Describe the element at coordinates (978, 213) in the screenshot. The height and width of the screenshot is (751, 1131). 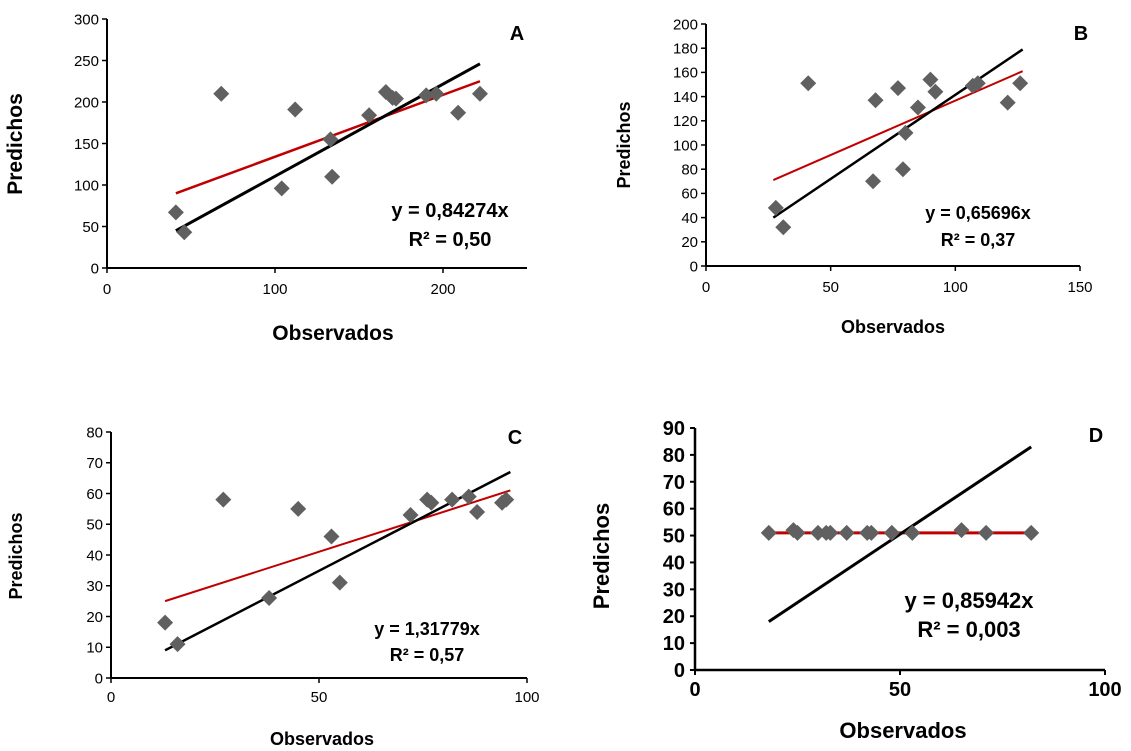
I see `equation-label: y = 0,65696x` at that location.